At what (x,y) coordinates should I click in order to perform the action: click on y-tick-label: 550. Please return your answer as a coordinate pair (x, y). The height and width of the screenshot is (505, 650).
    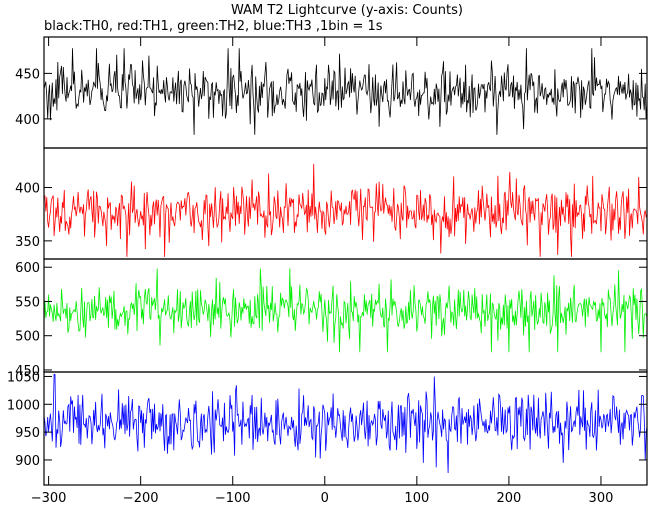
    Looking at the image, I should click on (27, 302).